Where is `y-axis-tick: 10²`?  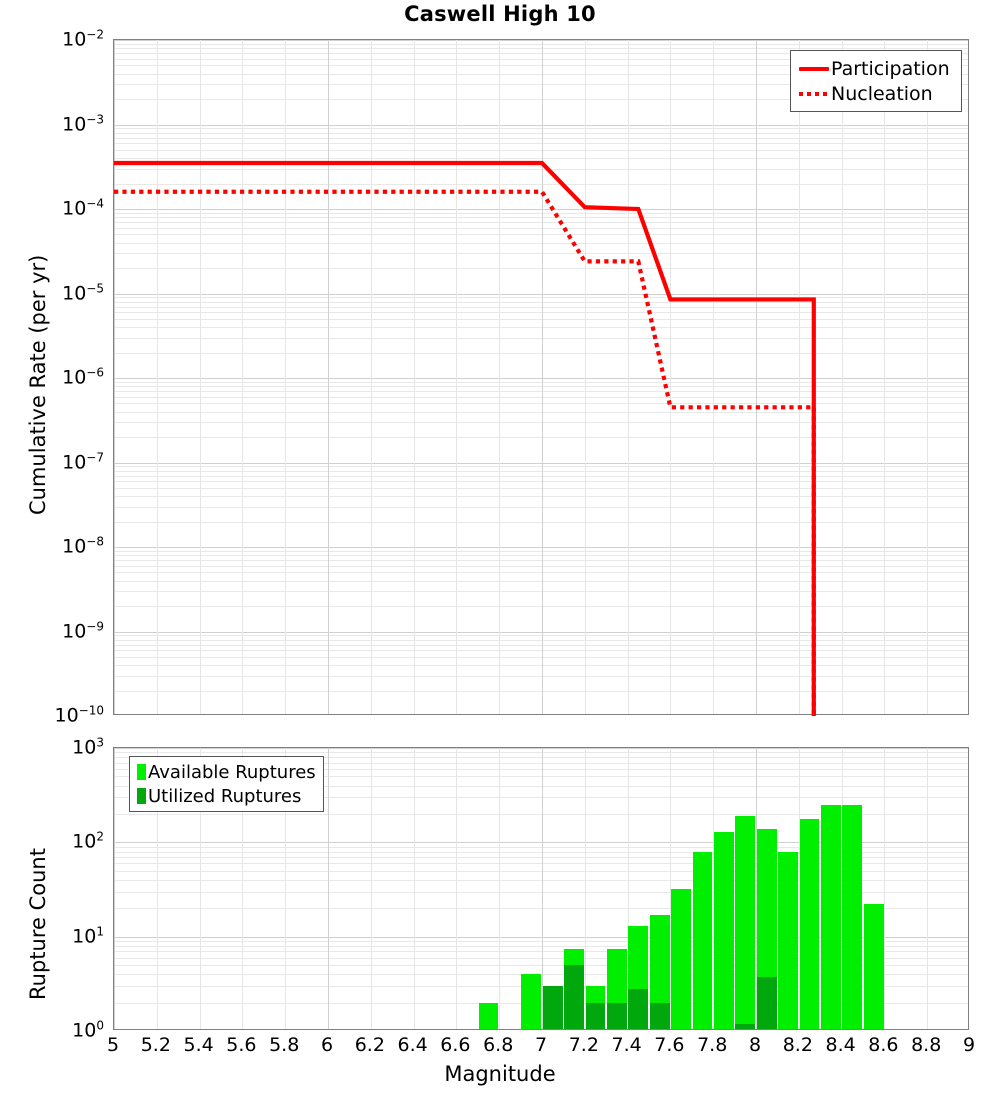 y-axis-tick: 10² is located at coordinates (88, 841).